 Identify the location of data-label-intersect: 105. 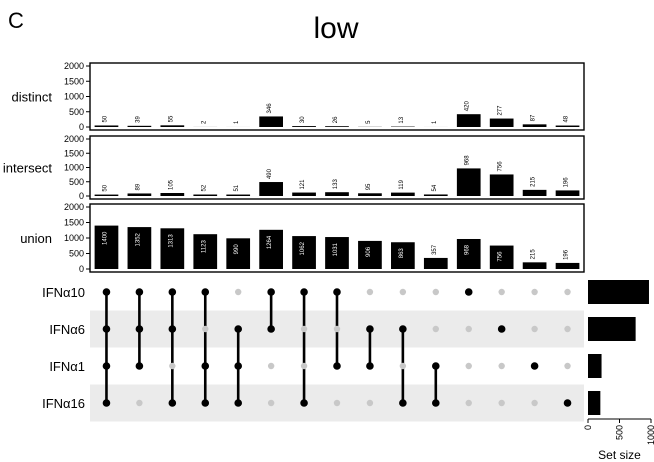
(171, 184).